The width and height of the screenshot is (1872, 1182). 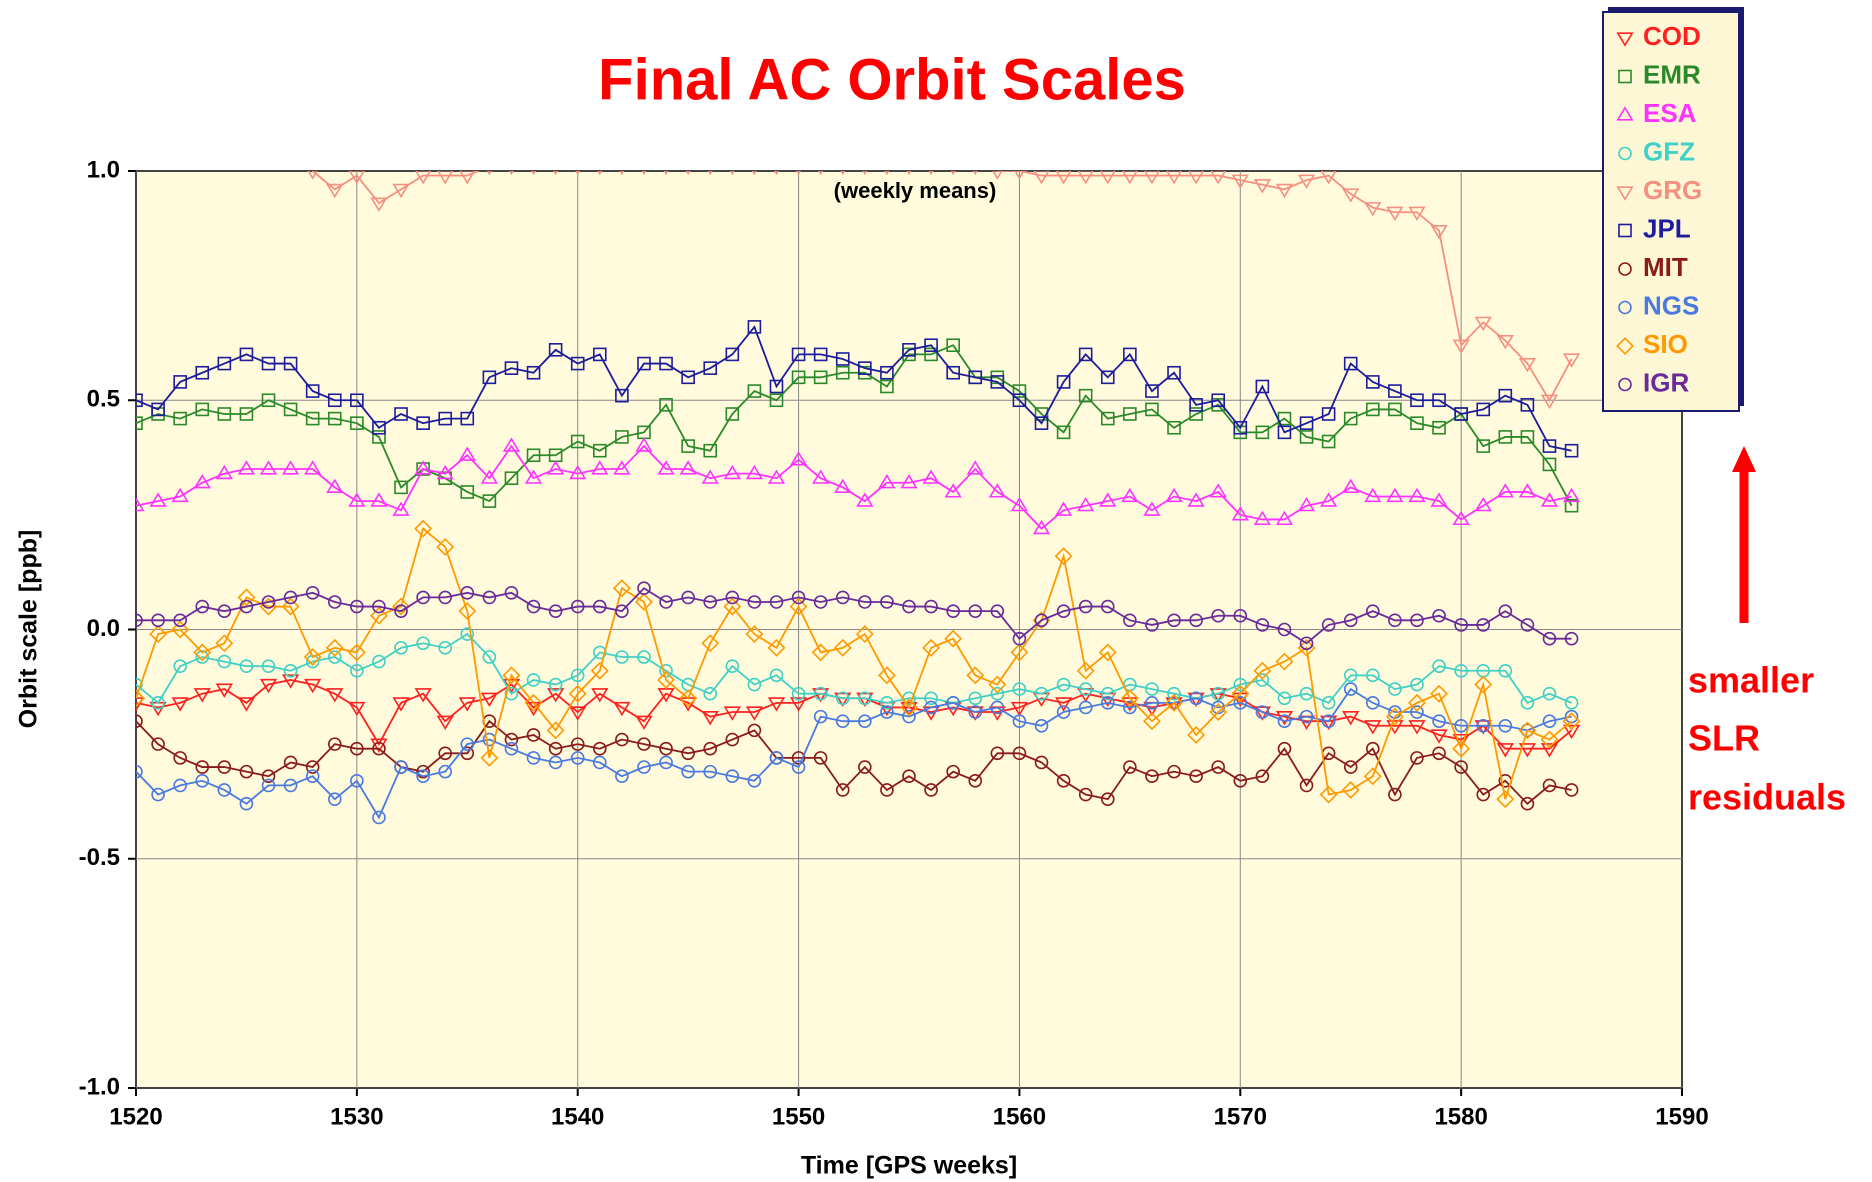 I want to click on x-tick-label: 1580, so click(x=1460, y=1116).